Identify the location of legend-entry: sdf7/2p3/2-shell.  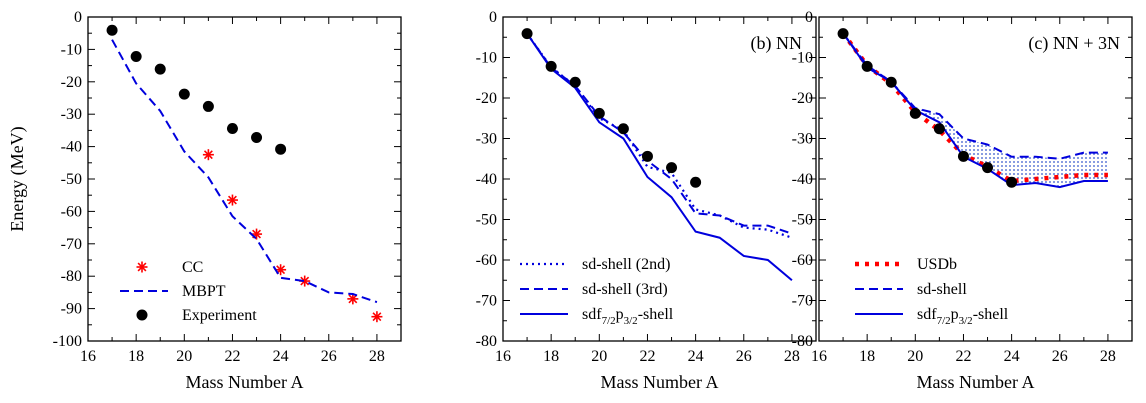
(932, 316).